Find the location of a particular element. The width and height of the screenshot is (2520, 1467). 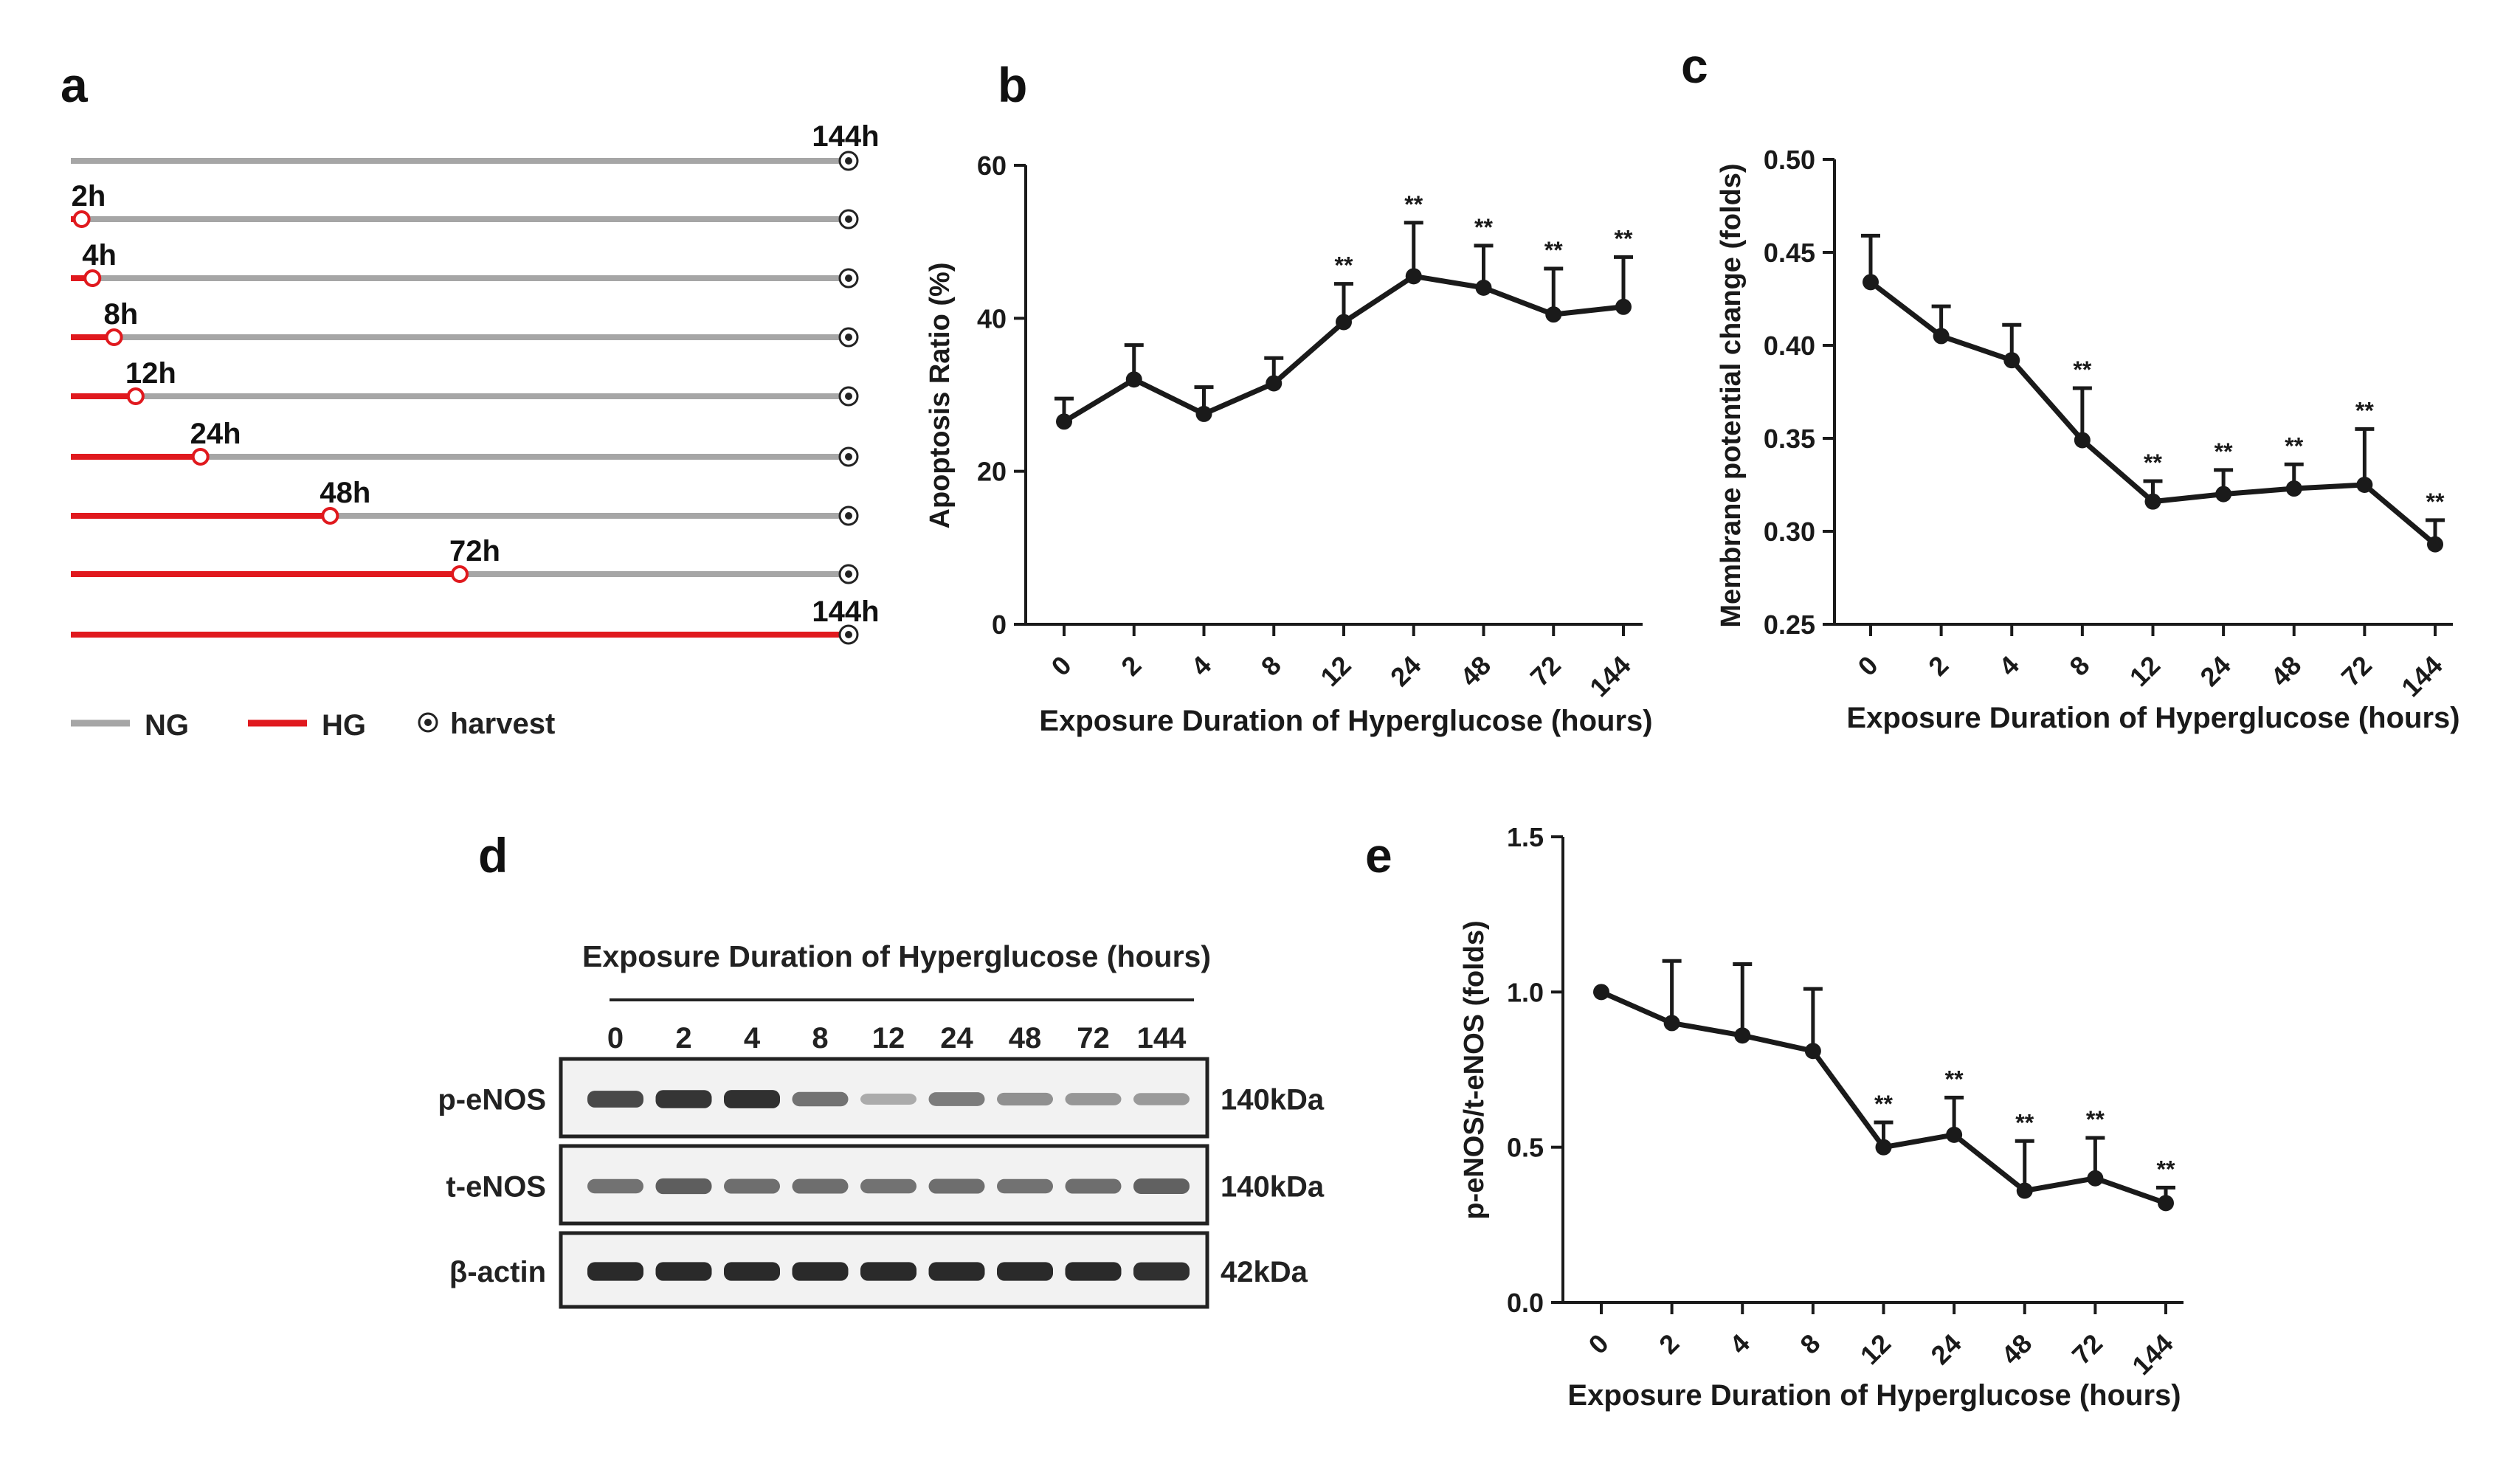

y-tick-label: 1.0 is located at coordinates (1526, 992).